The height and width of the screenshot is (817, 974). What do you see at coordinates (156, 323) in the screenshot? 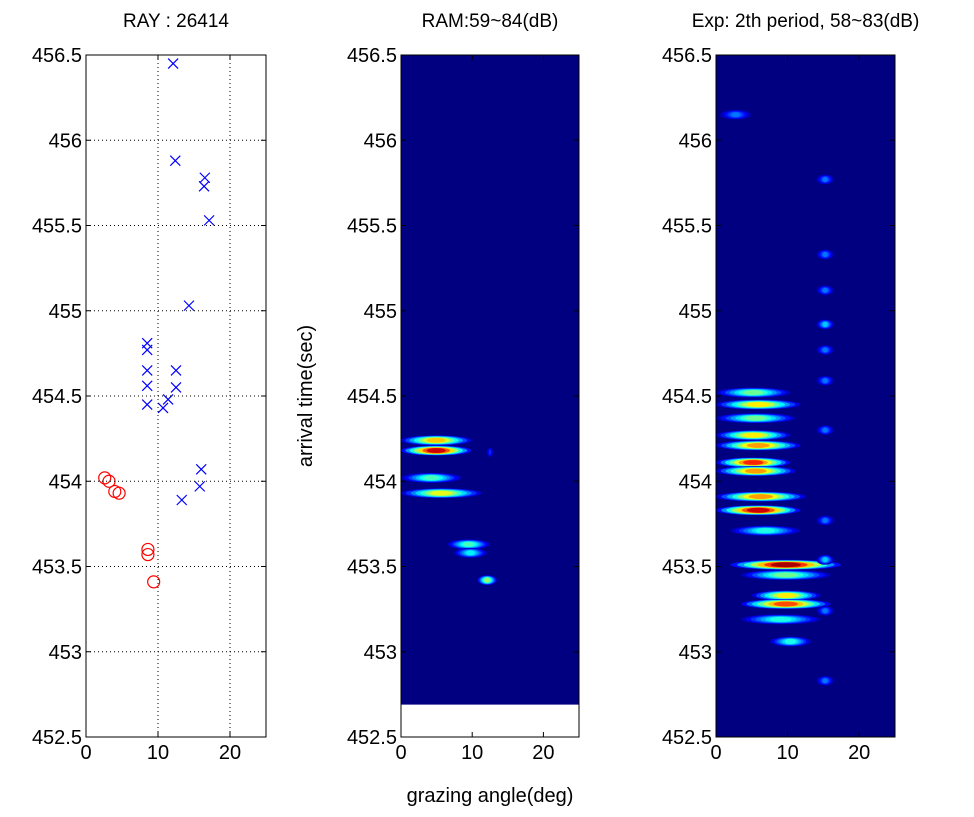
I see `plot-area` at bounding box center [156, 323].